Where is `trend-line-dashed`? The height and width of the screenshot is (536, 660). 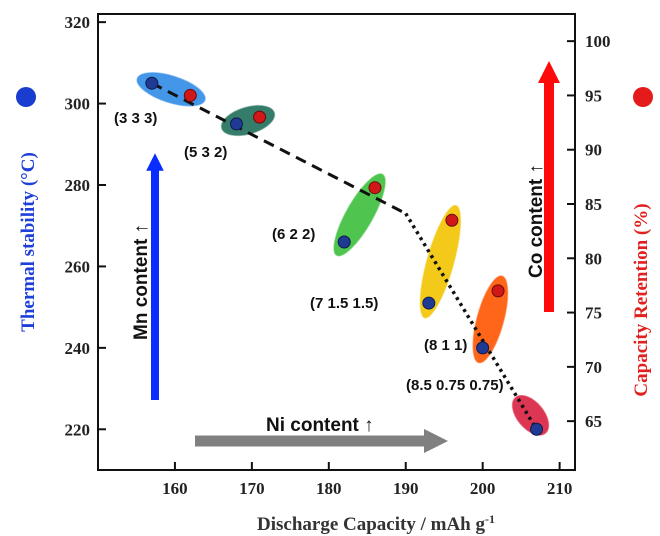 trend-line-dashed is located at coordinates (279, 148).